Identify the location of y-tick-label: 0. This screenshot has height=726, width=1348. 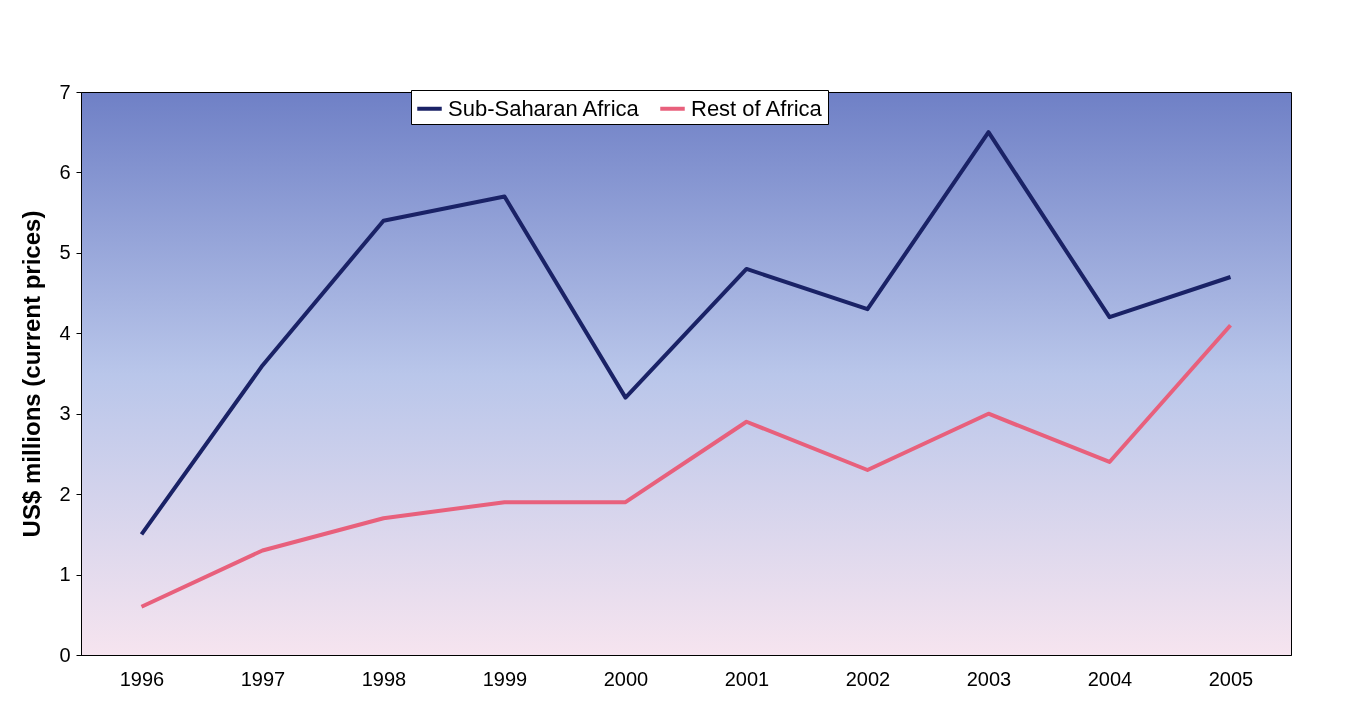
(65, 654).